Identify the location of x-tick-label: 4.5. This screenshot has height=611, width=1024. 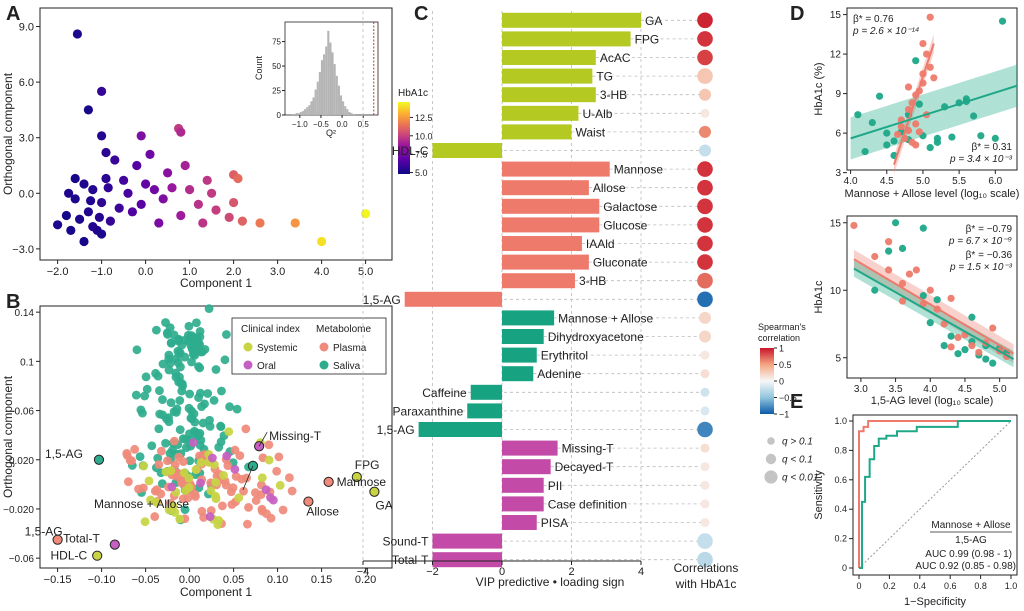
(965, 389).